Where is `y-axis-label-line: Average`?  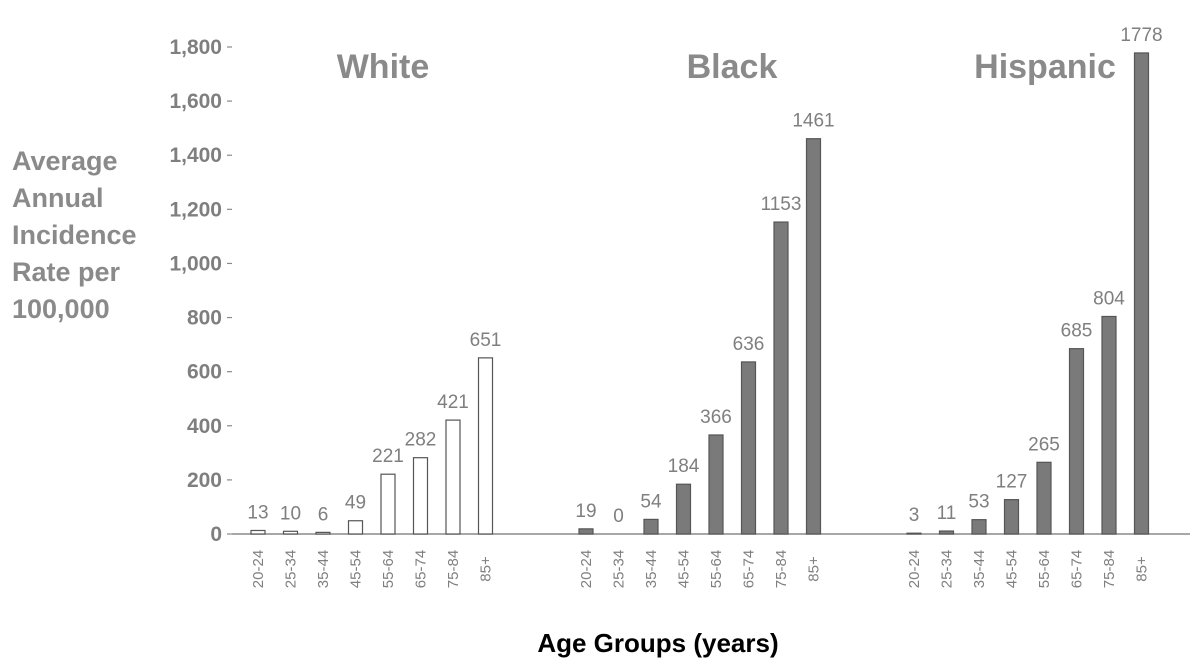
y-axis-label-line: Average is located at coordinates (65, 161).